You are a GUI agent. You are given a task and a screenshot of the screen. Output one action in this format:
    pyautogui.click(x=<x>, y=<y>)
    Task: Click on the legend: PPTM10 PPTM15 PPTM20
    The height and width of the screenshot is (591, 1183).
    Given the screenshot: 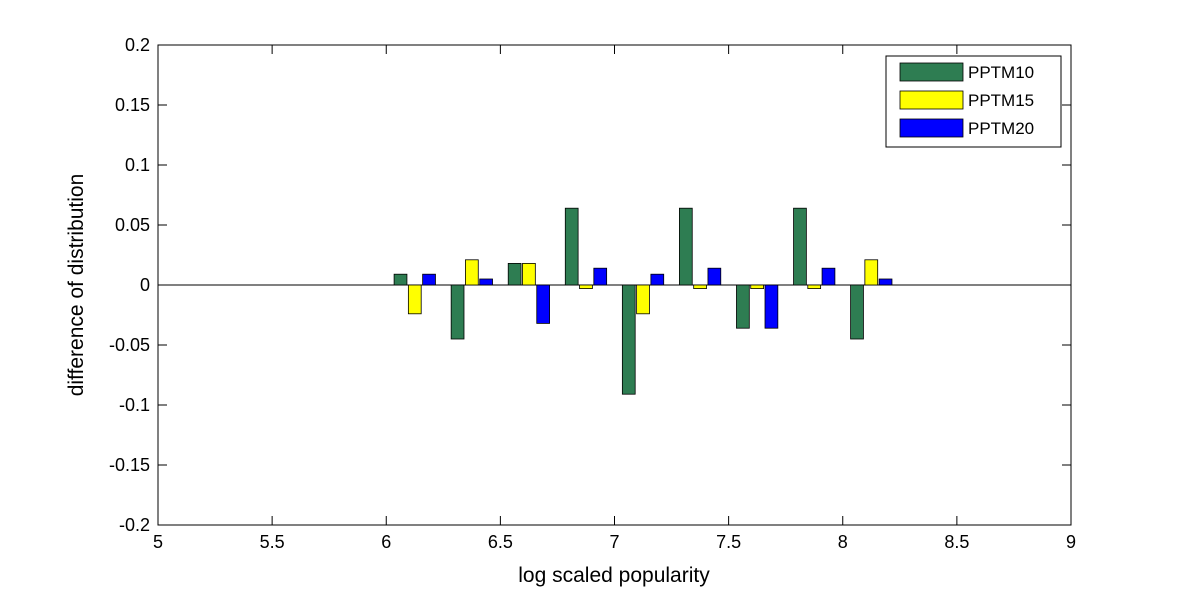 What is the action you would take?
    pyautogui.click(x=973, y=101)
    